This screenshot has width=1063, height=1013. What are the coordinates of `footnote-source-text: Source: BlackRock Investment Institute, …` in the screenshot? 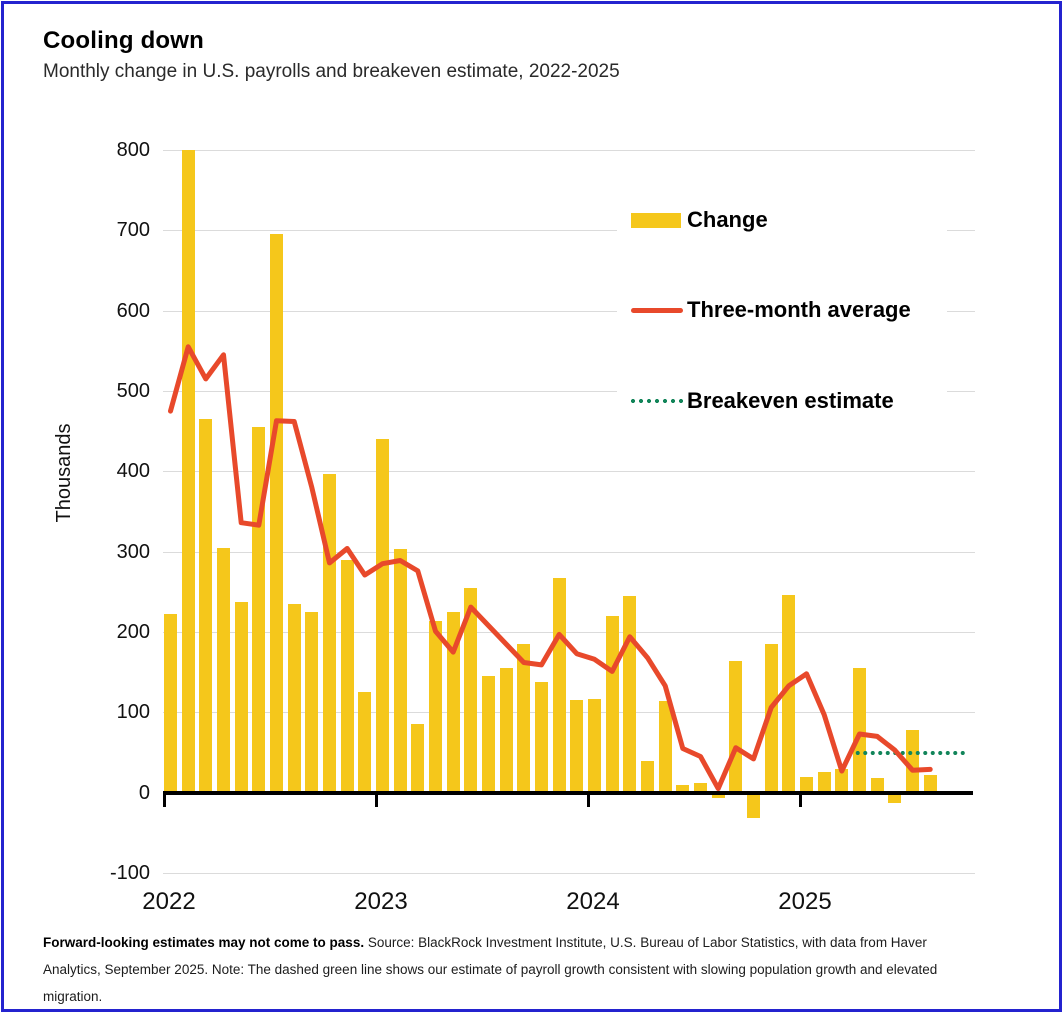 It's located at (490, 969).